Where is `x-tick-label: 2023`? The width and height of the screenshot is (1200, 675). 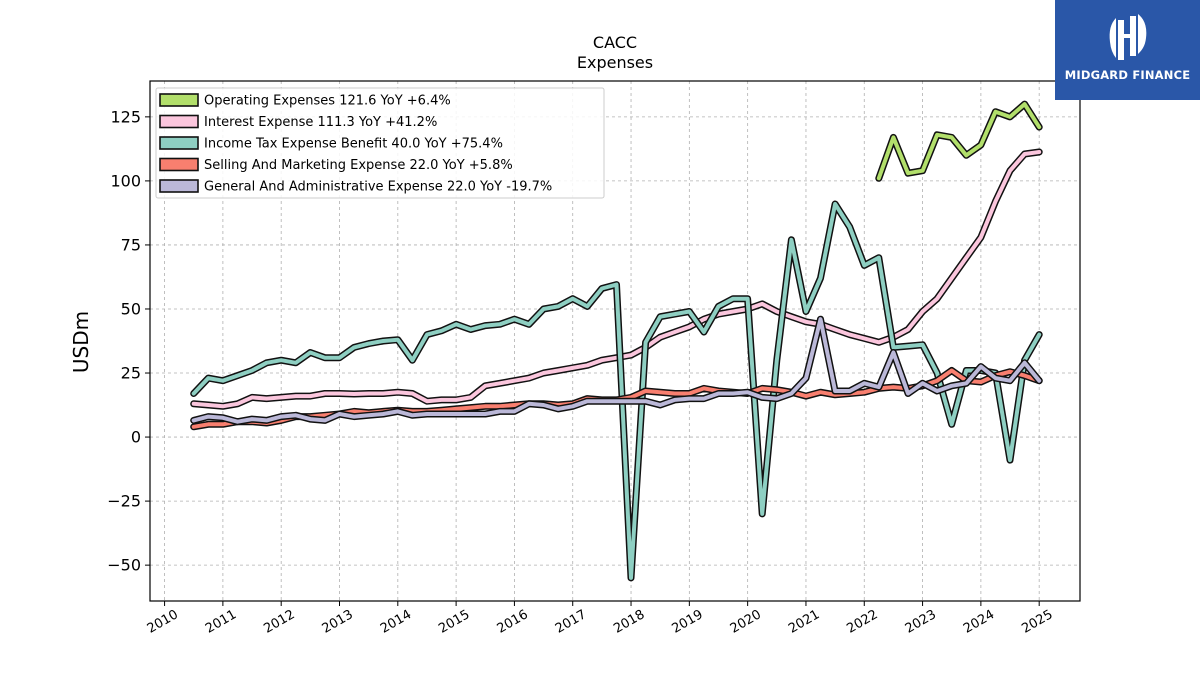 x-tick-label: 2023 is located at coordinates (921, 622).